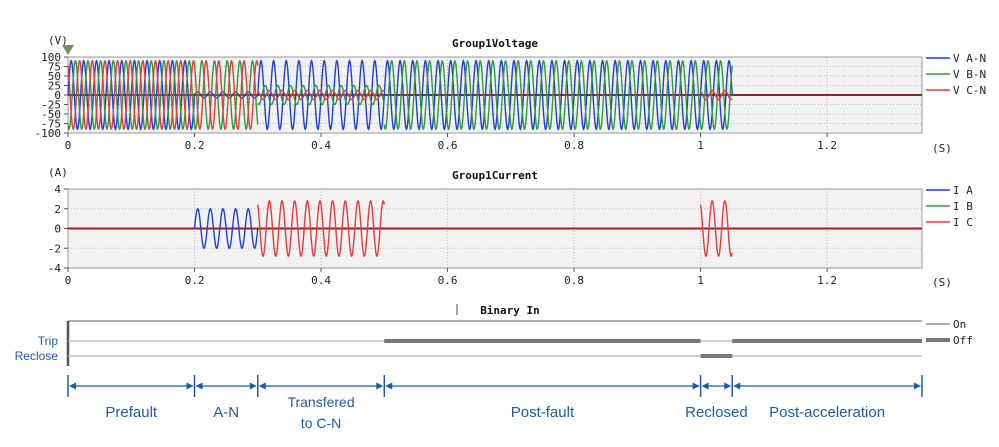 This screenshot has height=447, width=999. What do you see at coordinates (51, 114) in the screenshot?
I see `y-tick-label: -50` at bounding box center [51, 114].